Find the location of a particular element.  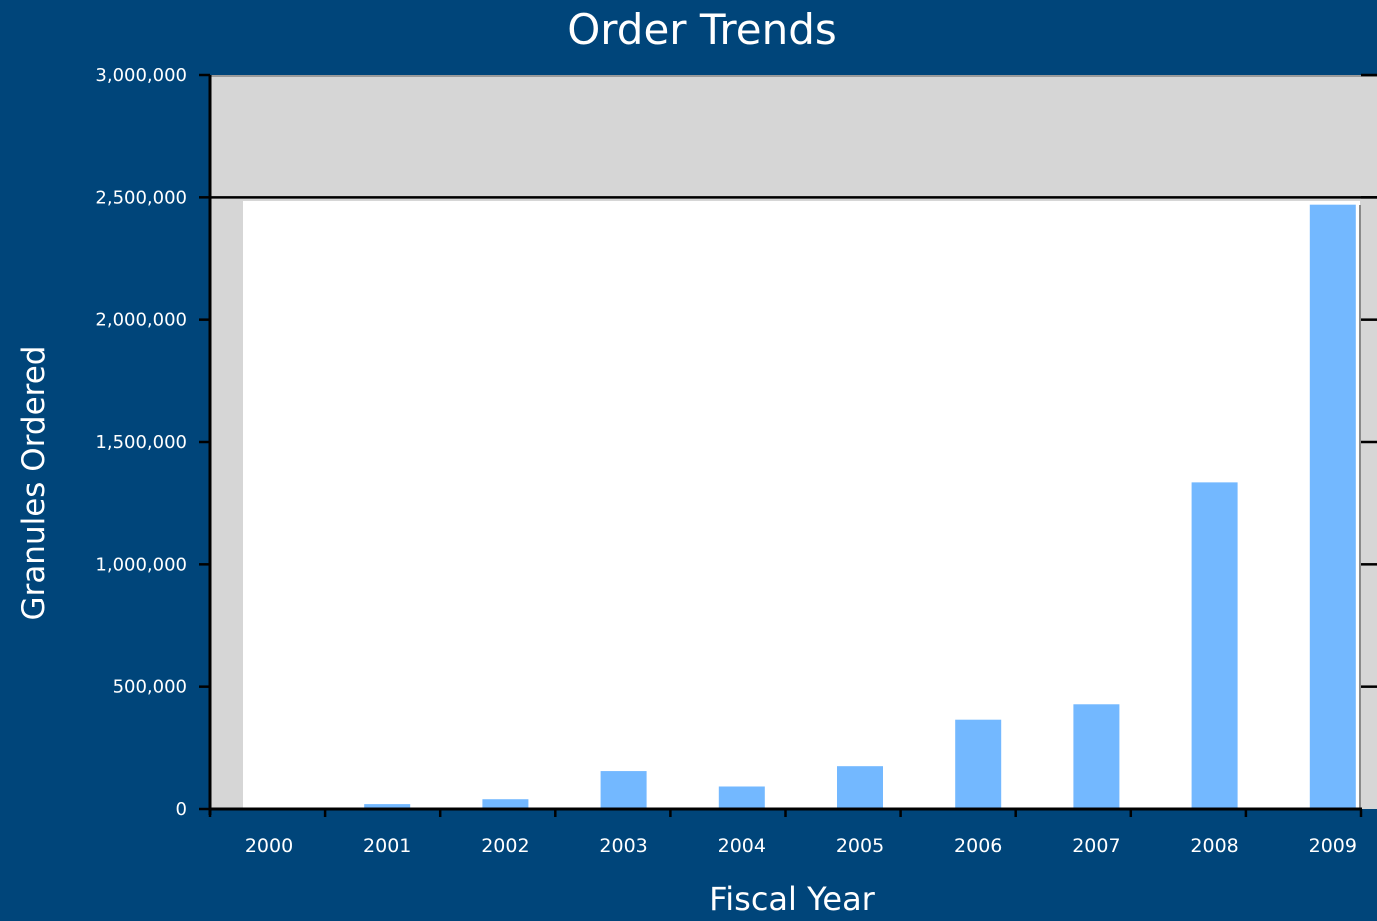

bar-2002 is located at coordinates (505, 804).